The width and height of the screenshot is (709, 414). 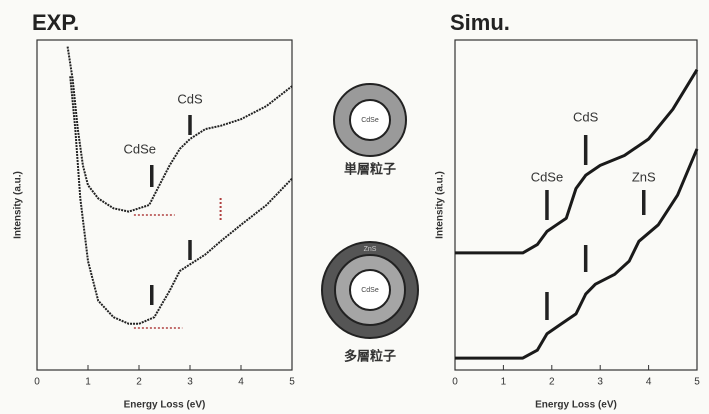 I want to click on multi-particle: CdSe ZnS 多層粒子, so click(x=370, y=302).